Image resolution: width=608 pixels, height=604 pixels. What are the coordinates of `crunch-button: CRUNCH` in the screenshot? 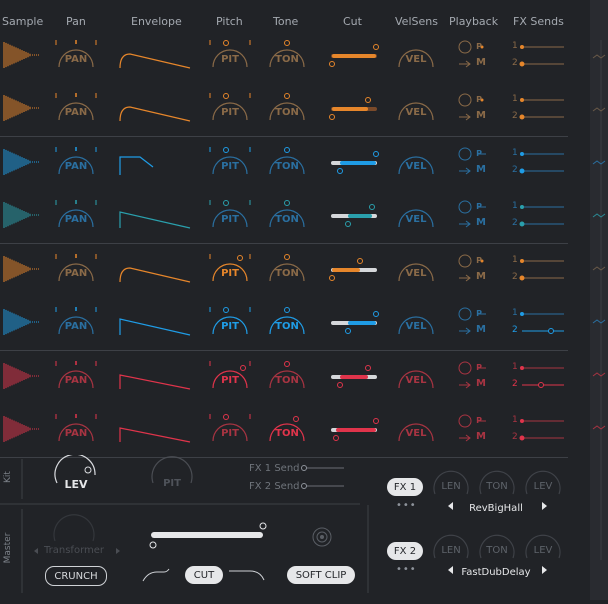 It's located at (76, 576).